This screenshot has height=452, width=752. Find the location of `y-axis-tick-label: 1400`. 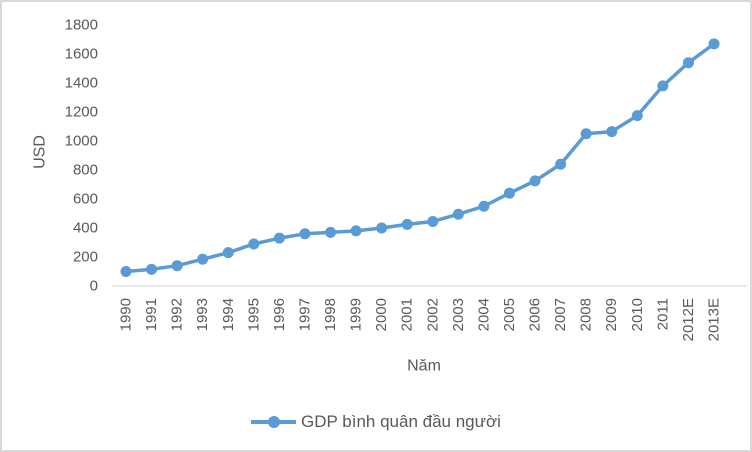

y-axis-tick-label: 1400 is located at coordinates (81, 83).